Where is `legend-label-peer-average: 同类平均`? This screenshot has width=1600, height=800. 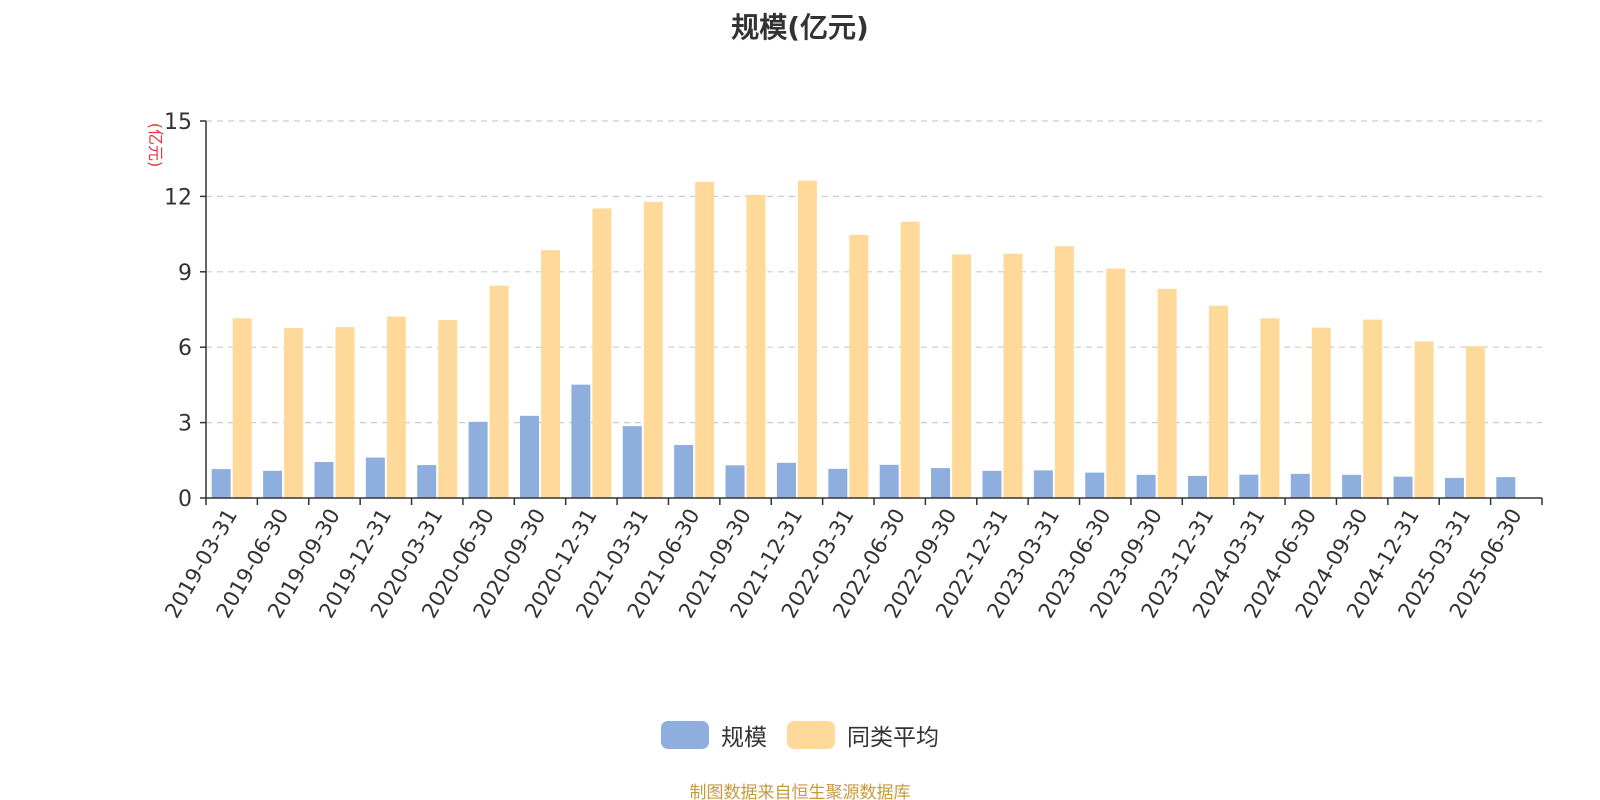
legend-label-peer-average: 同类平均 is located at coordinates (893, 738).